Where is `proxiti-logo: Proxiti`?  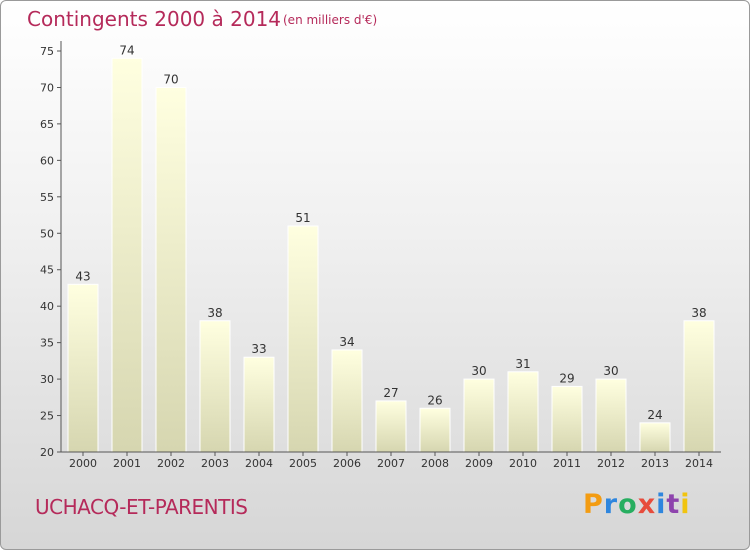
proxiti-logo: Proxiti is located at coordinates (637, 504).